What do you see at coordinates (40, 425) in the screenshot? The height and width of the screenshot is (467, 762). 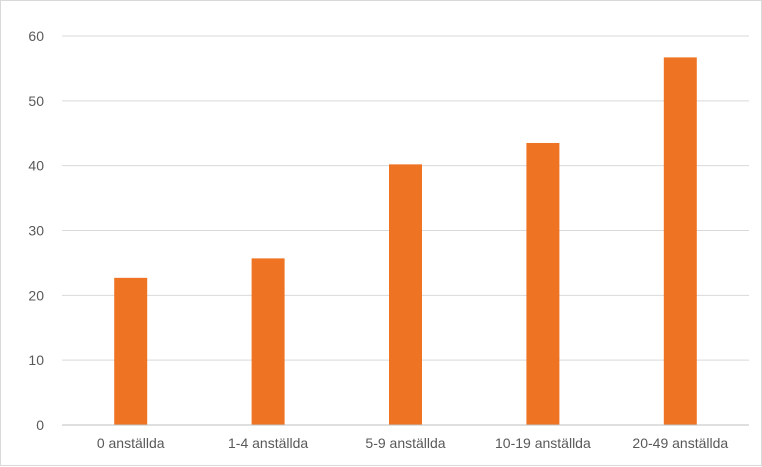 I see `y-tick-label: 0` at bounding box center [40, 425].